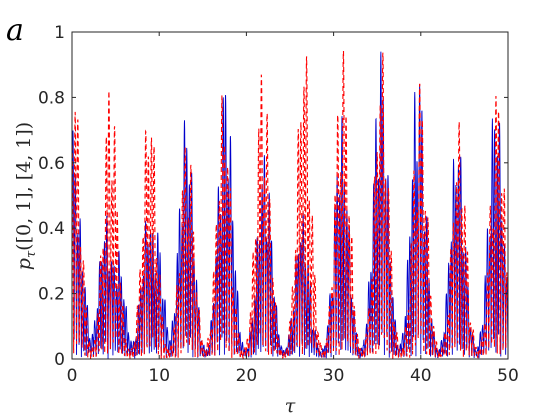 This screenshot has height=420, width=560. Describe the element at coordinates (24, 264) in the screenshot. I see `y-axis-label-p: p` at that location.